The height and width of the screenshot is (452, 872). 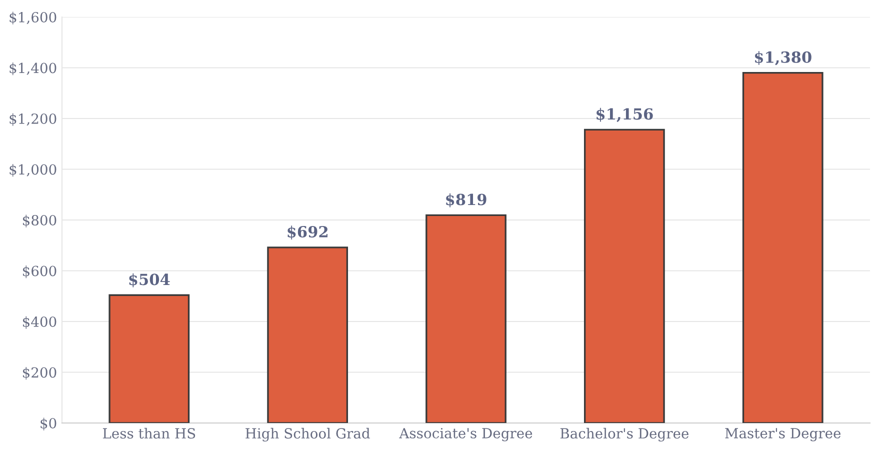 What do you see at coordinates (149, 280) in the screenshot?
I see `data-label: $504` at bounding box center [149, 280].